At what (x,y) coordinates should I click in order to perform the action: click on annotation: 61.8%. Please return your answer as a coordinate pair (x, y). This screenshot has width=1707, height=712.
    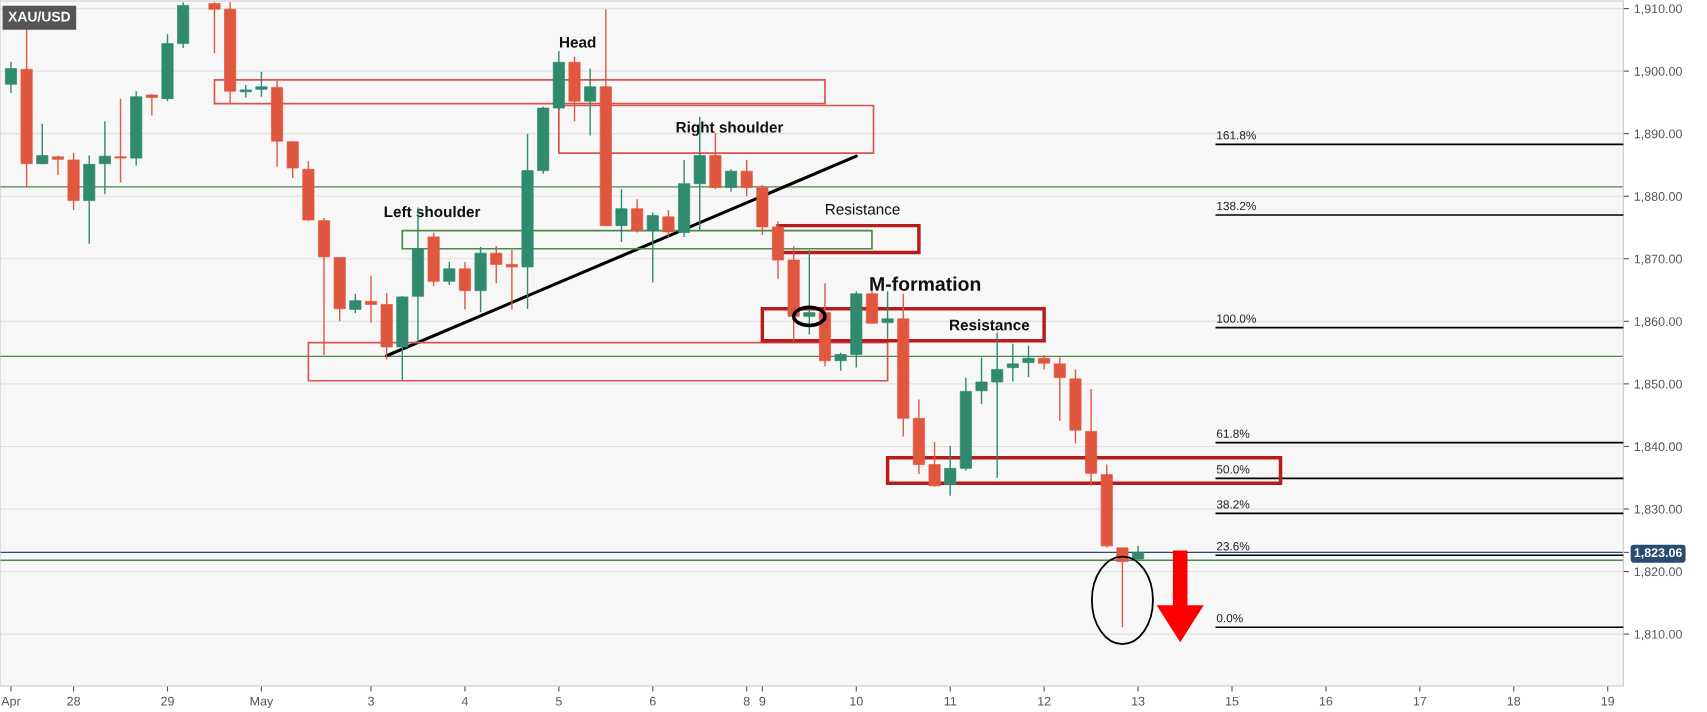
    Looking at the image, I should click on (1233, 433).